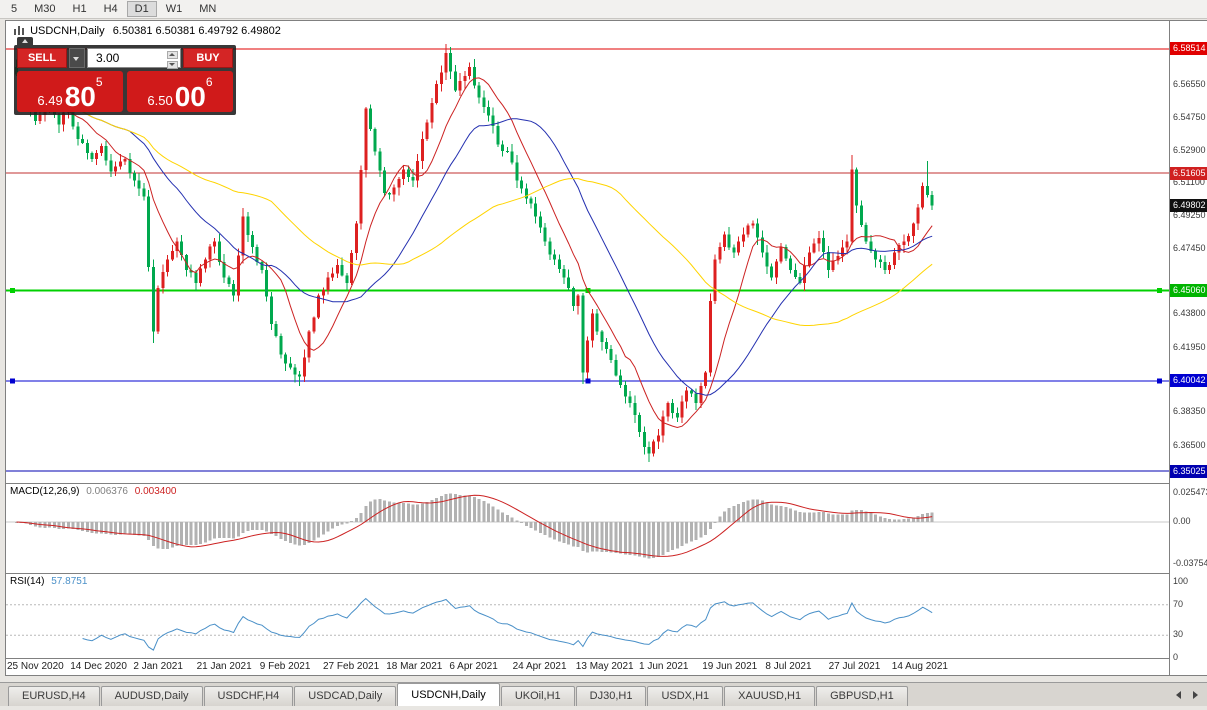 This screenshot has width=1207, height=710. I want to click on buy-button: BUY, so click(208, 58).